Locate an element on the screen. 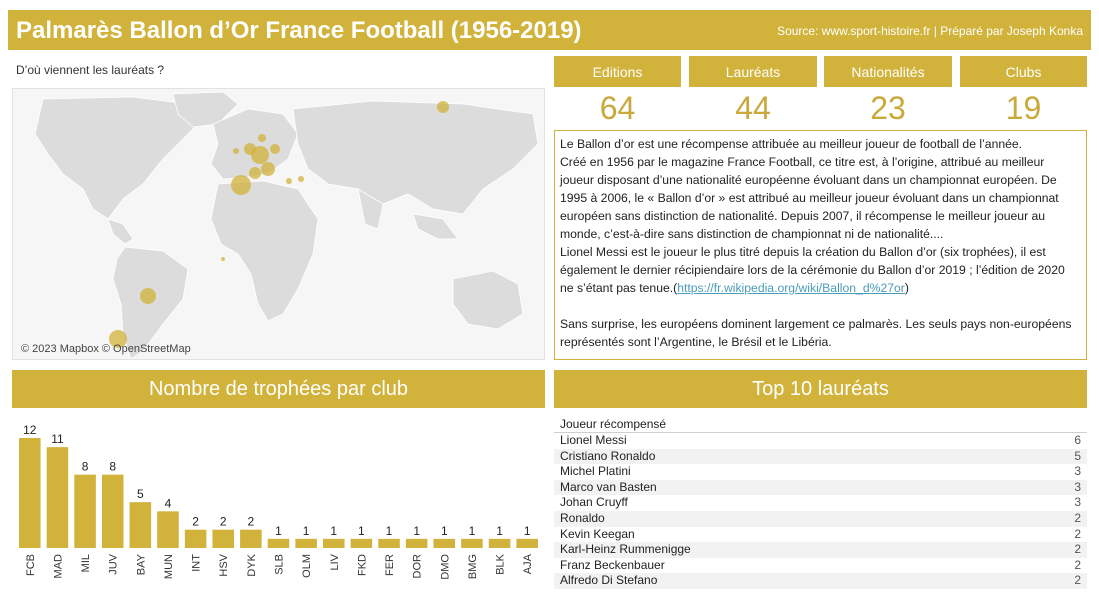 The width and height of the screenshot is (1099, 599). bar-value-label: 4 is located at coordinates (168, 503).